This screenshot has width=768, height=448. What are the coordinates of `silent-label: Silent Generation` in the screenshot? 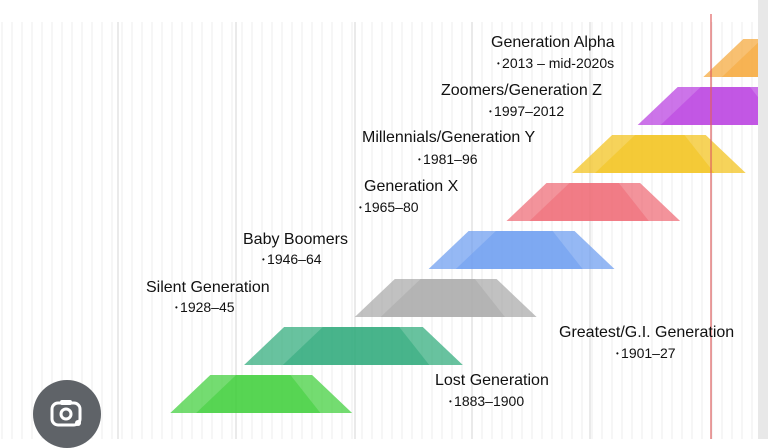 It's located at (208, 287).